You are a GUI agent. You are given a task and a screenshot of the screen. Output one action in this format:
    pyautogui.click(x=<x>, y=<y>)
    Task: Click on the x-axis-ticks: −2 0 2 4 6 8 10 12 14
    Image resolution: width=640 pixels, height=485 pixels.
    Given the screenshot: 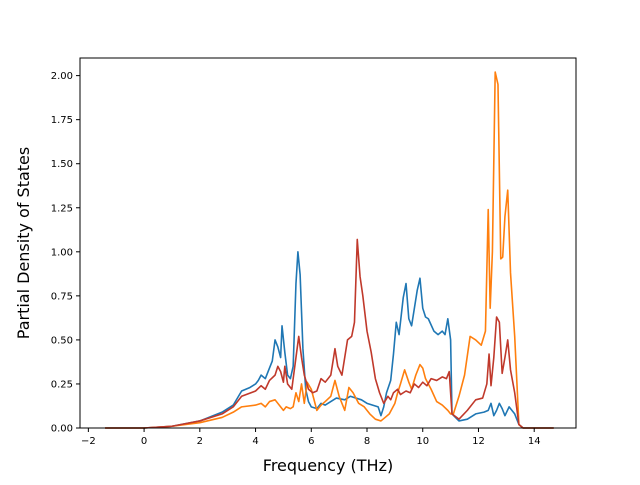 What is the action you would take?
    pyautogui.click(x=311, y=437)
    